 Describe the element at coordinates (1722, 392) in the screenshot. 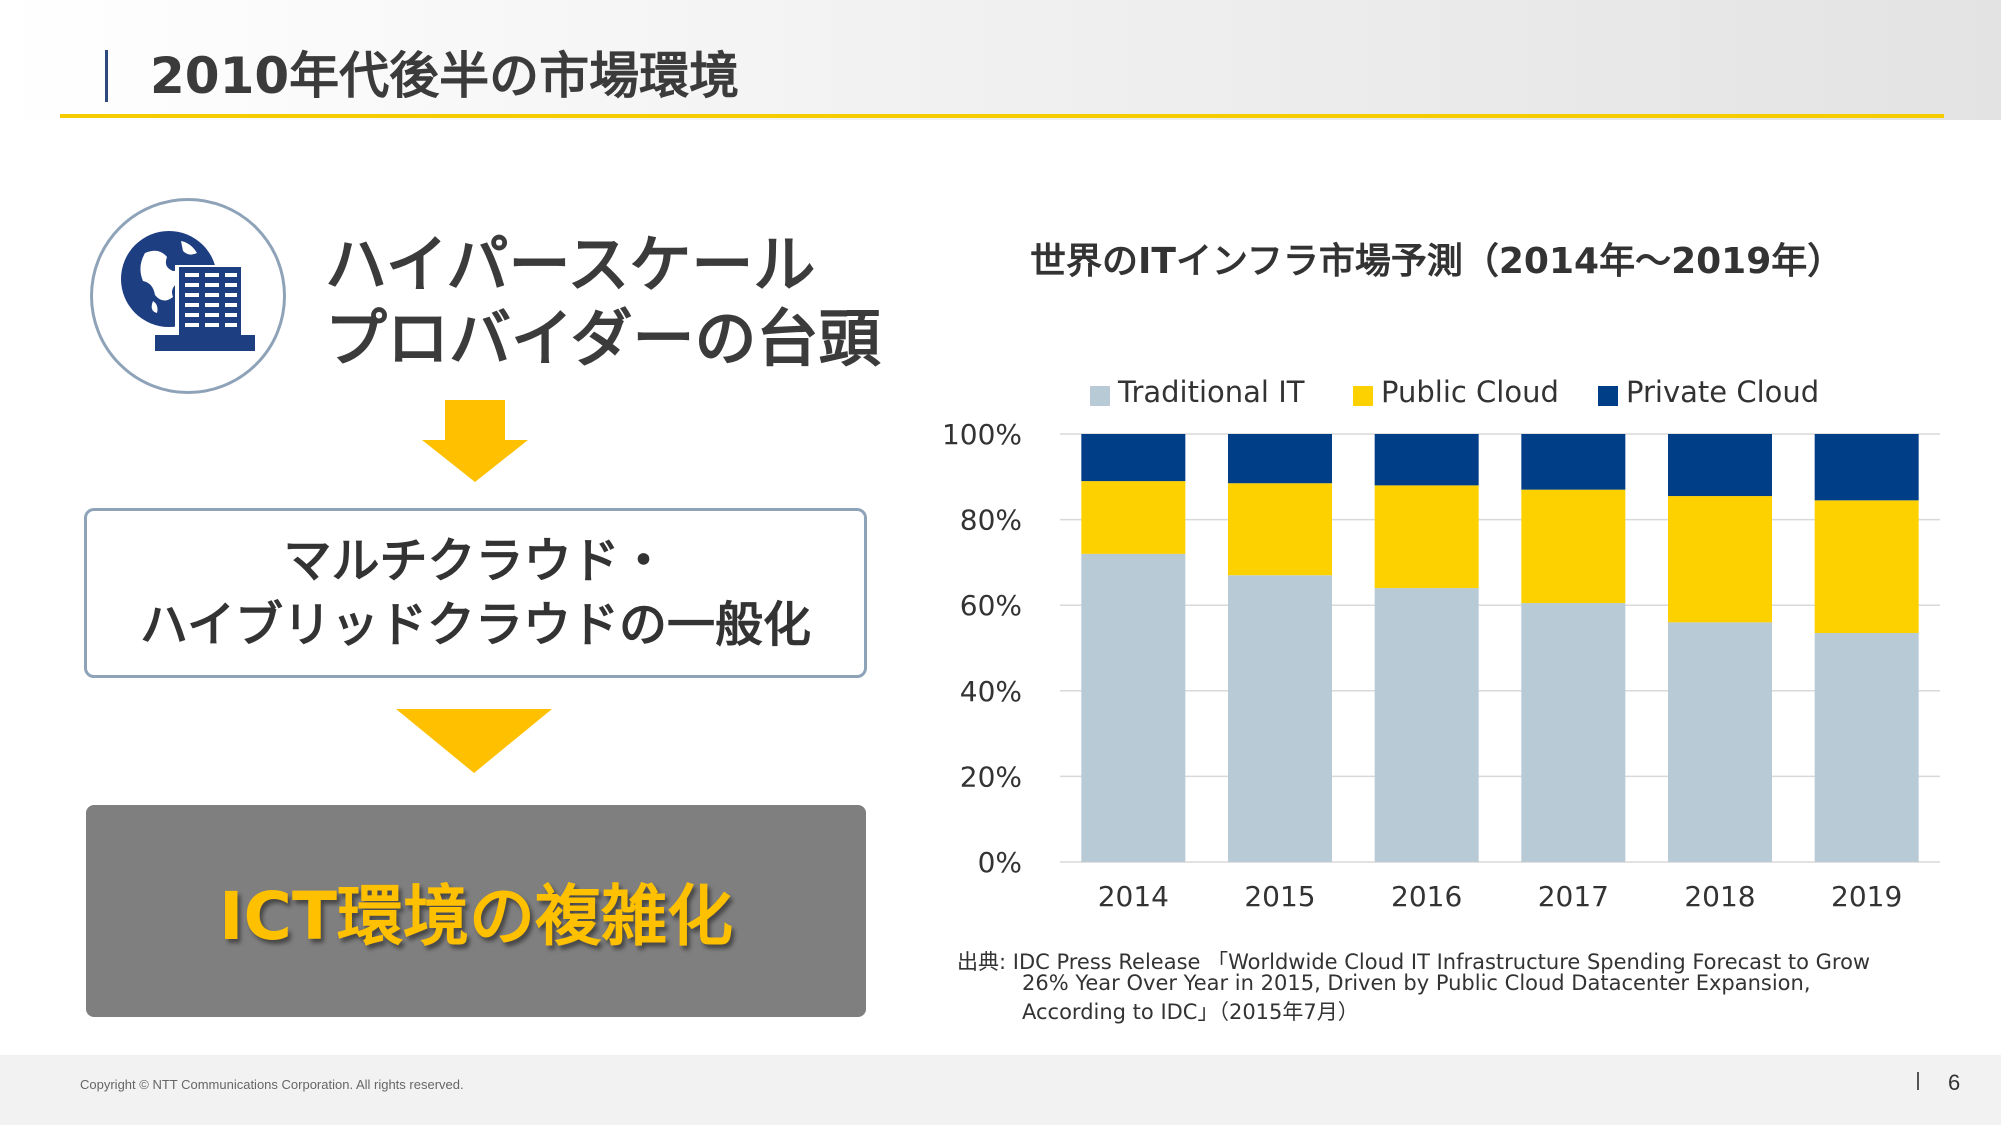

I see `legend-label: Private Cloud` at that location.